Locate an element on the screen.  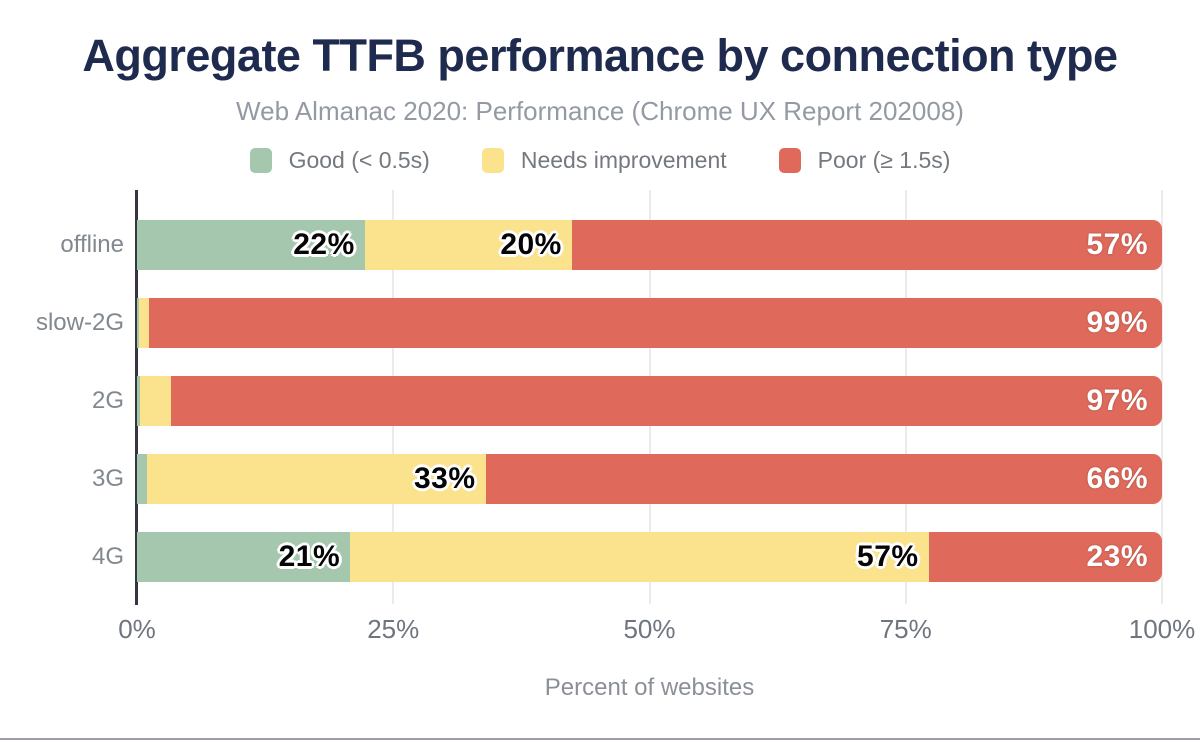
legend-item-poor: Poor (≥ 1.5s) is located at coordinates (864, 160).